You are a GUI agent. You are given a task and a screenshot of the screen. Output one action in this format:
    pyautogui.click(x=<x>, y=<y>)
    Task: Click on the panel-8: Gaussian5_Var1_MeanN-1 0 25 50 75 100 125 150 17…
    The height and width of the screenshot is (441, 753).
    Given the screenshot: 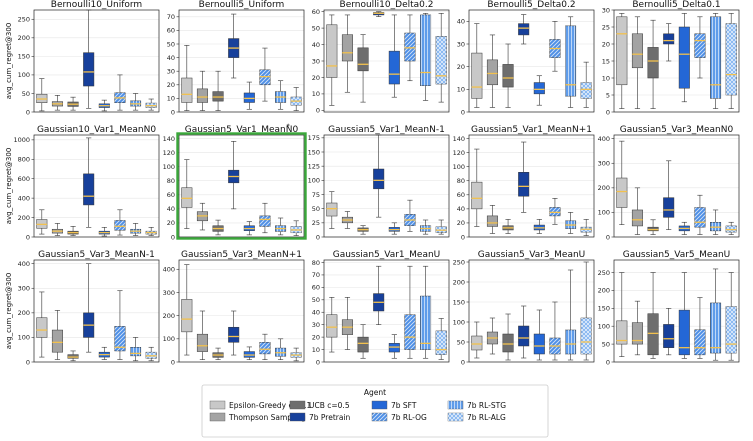 What is the action you would take?
    pyautogui.click(x=379, y=183)
    